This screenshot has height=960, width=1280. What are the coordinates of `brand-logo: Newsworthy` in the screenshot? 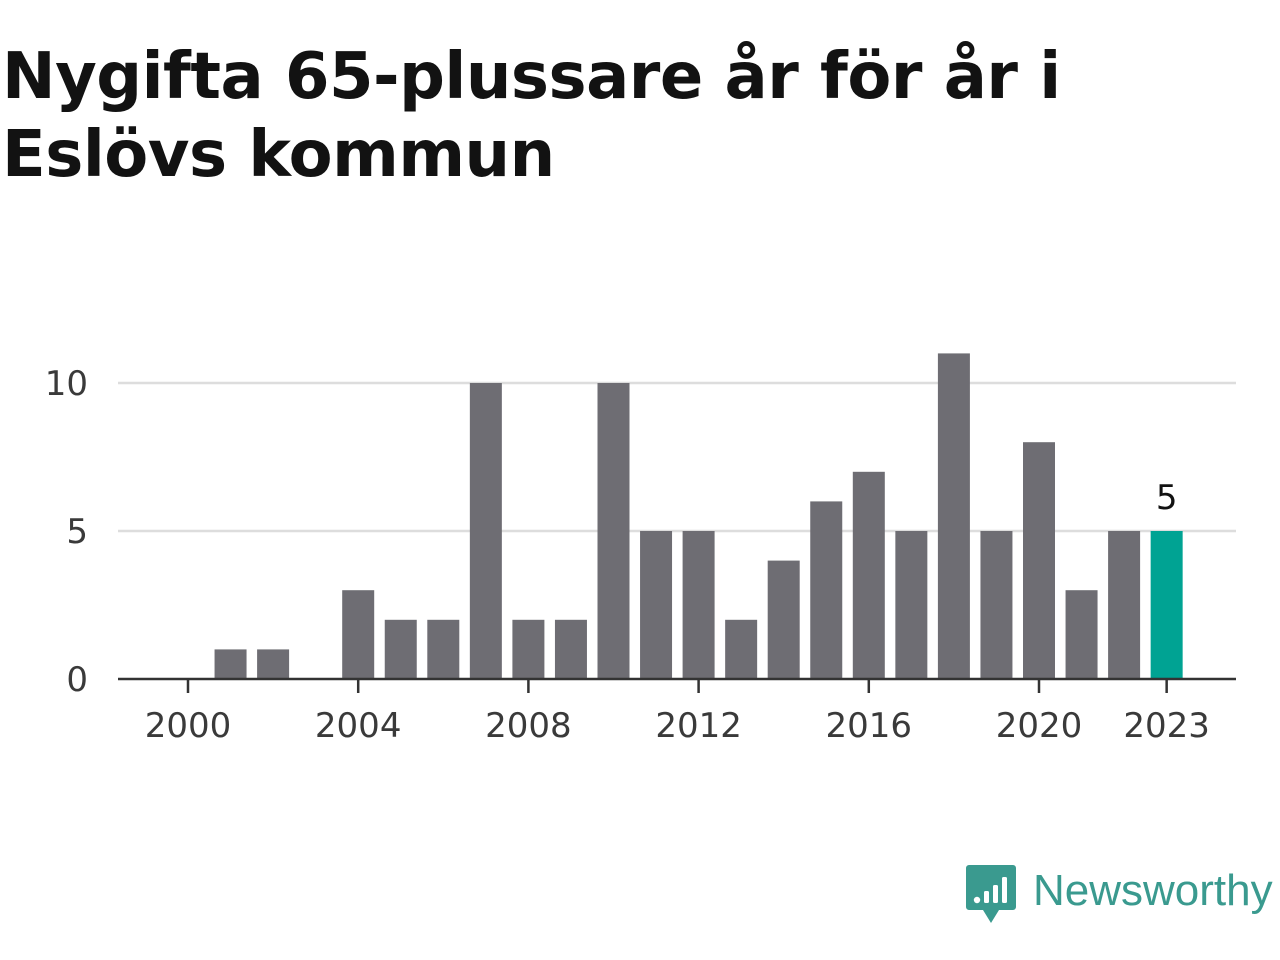 It's located at (1119, 895).